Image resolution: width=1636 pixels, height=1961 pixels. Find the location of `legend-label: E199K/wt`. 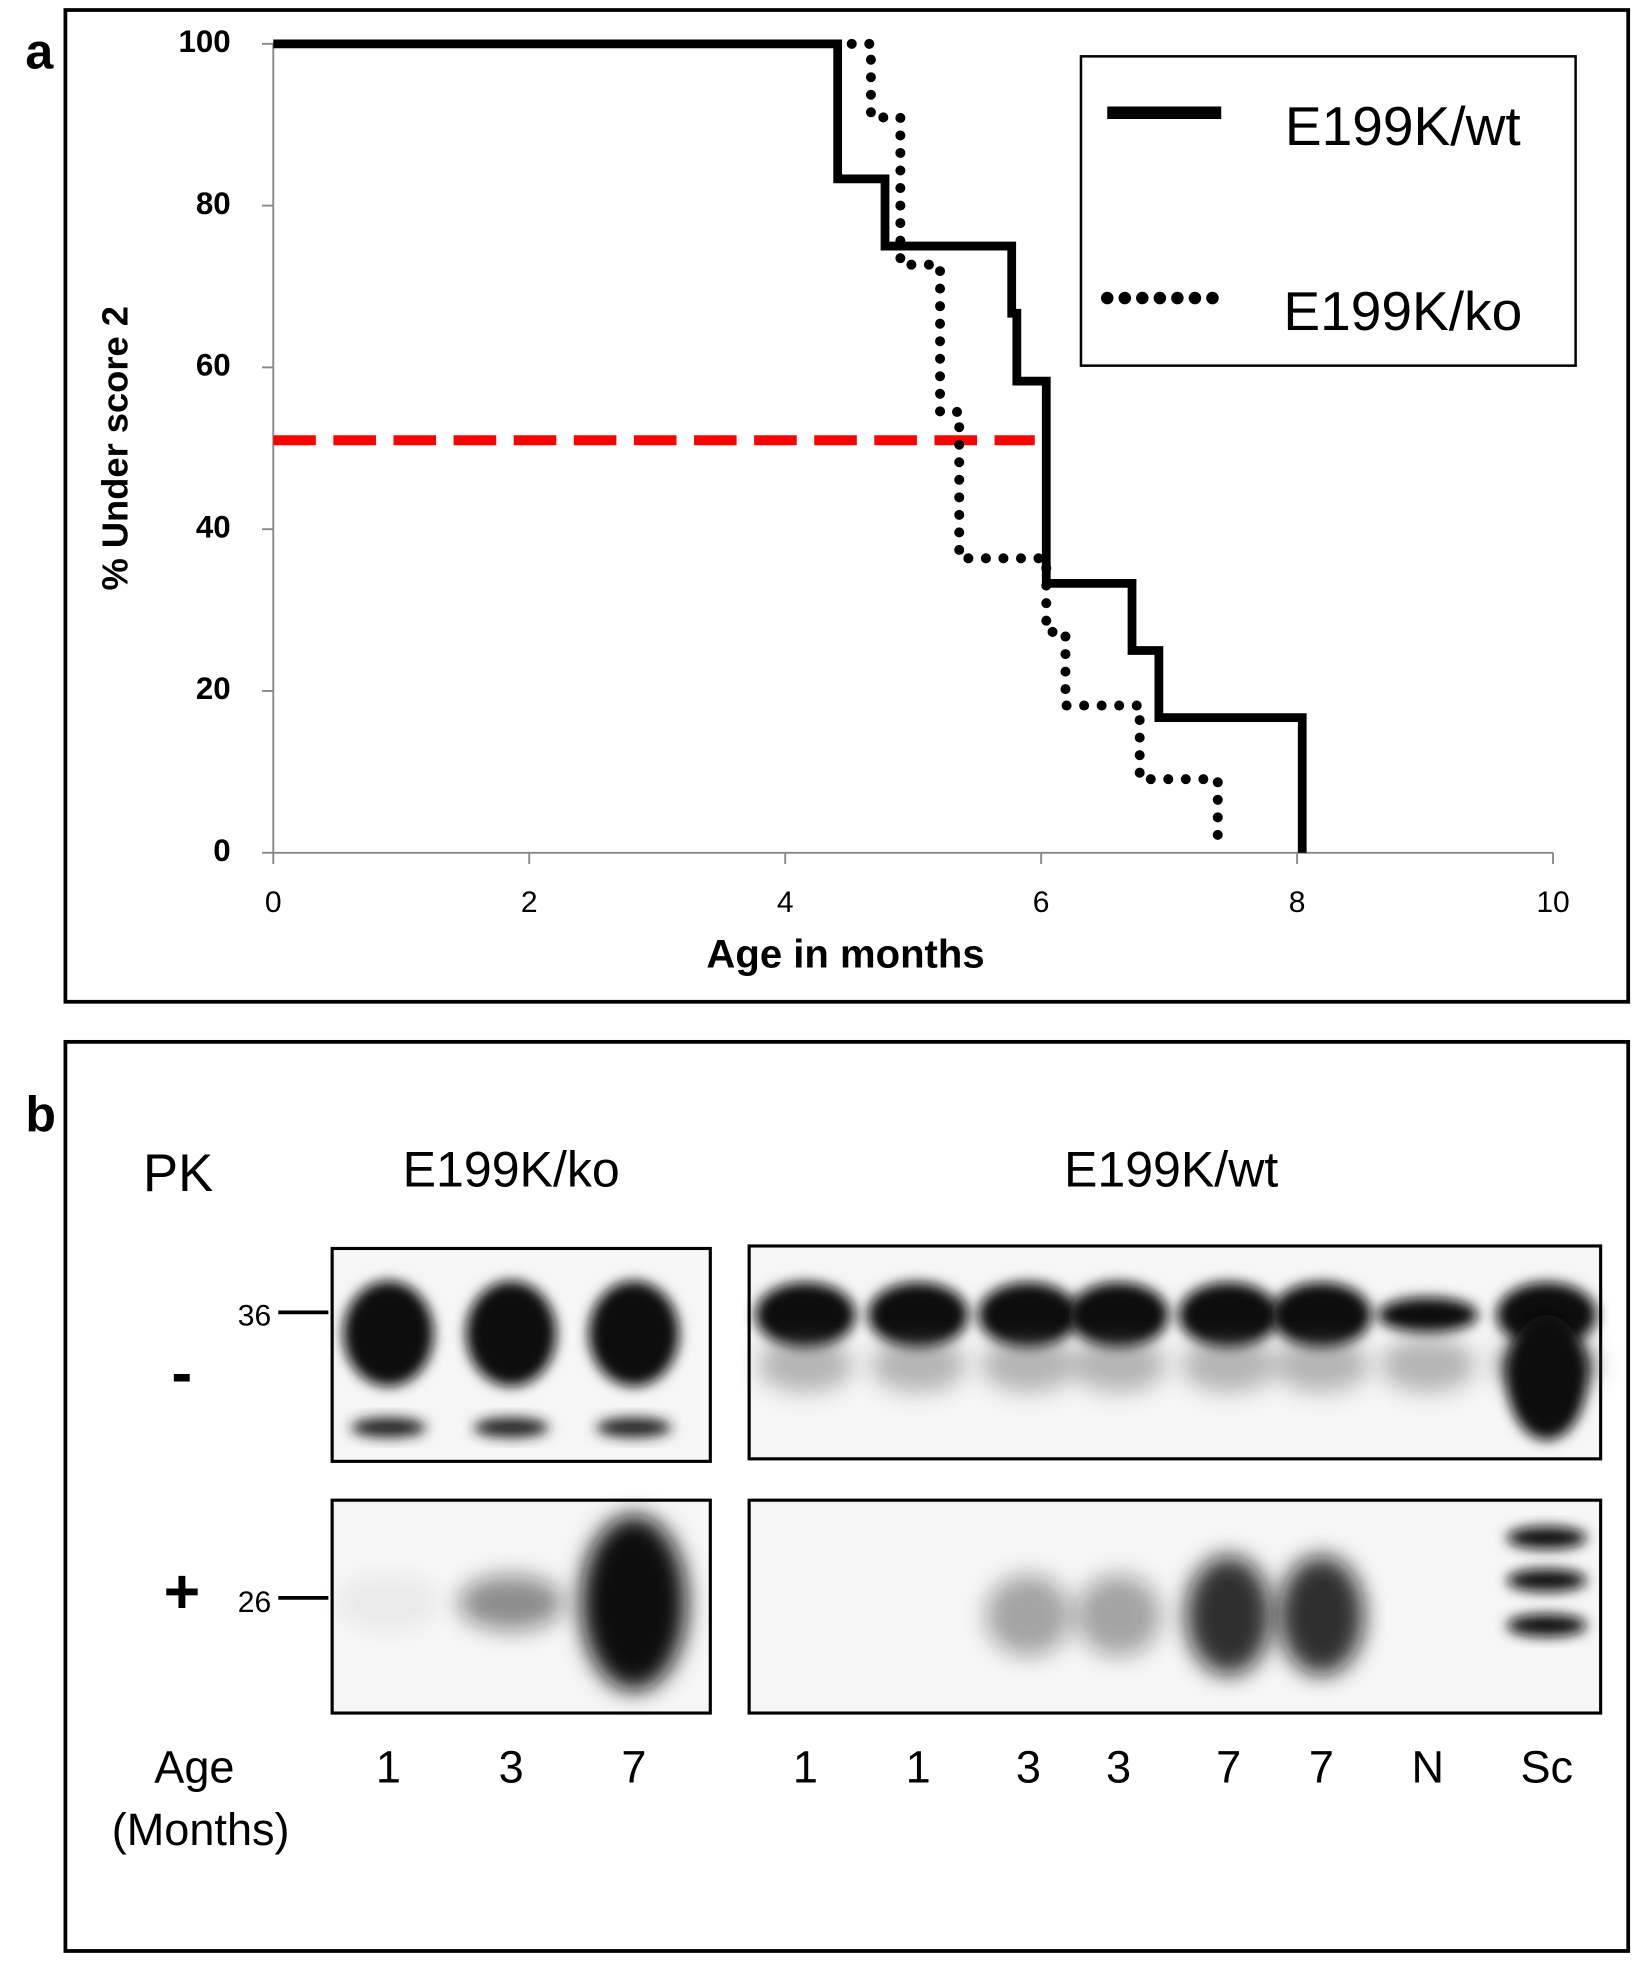

legend-label: E199K/wt is located at coordinates (1403, 126).